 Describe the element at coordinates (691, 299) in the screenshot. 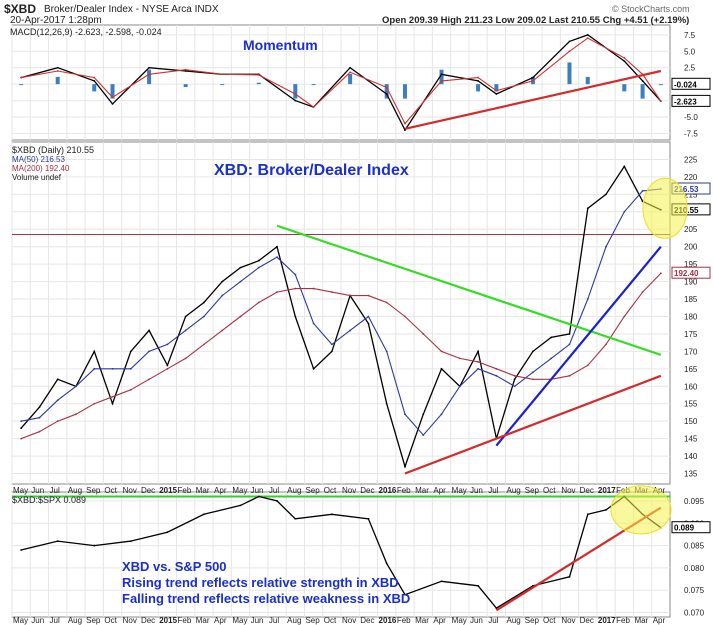

I see `y-tick-label: 185` at that location.